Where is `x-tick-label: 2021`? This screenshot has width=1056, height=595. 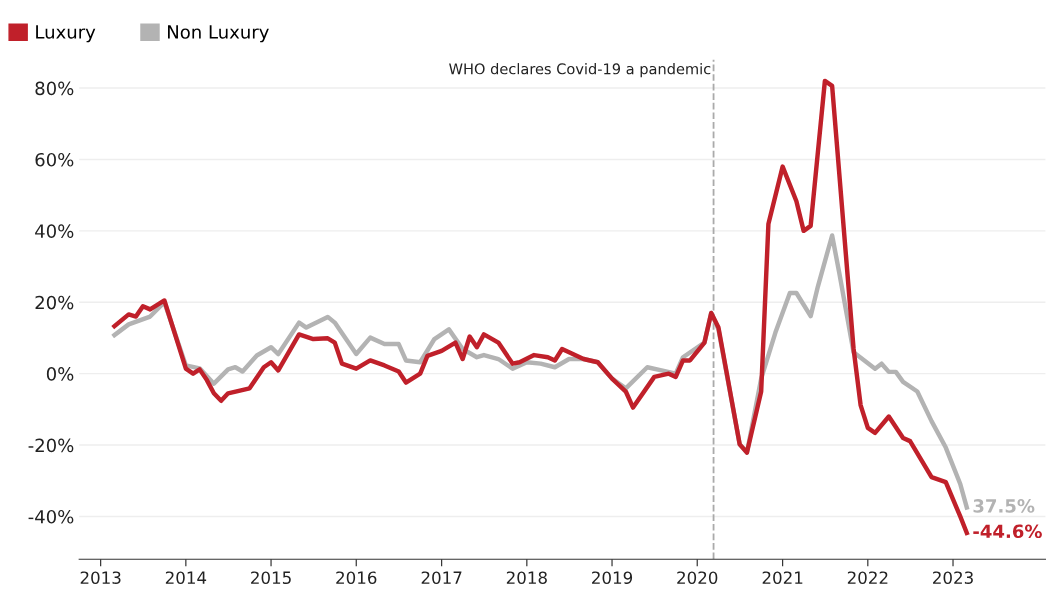
x-tick-label: 2021 is located at coordinates (782, 578).